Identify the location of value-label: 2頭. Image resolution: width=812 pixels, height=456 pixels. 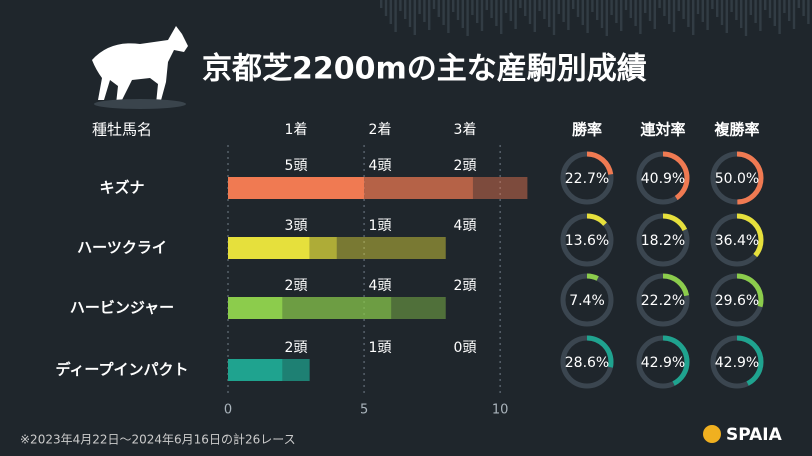
(465, 286).